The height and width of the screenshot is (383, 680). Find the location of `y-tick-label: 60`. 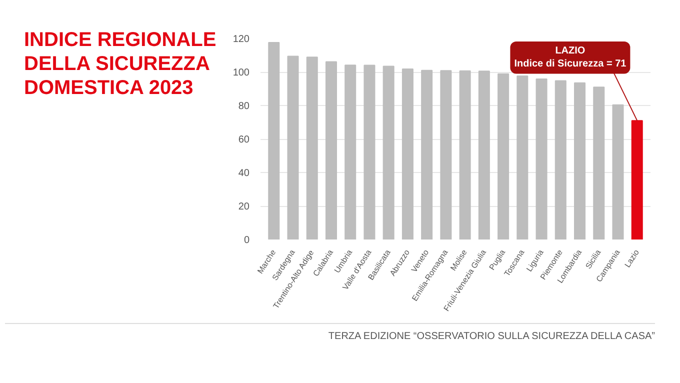

y-tick-label: 60 is located at coordinates (244, 140).